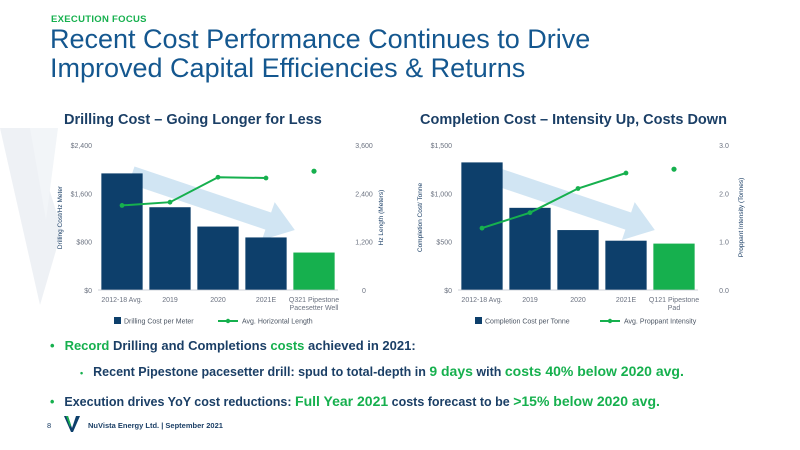 This screenshot has height=450, width=800. I want to click on y2-tick-label: 0.0, so click(724, 291).